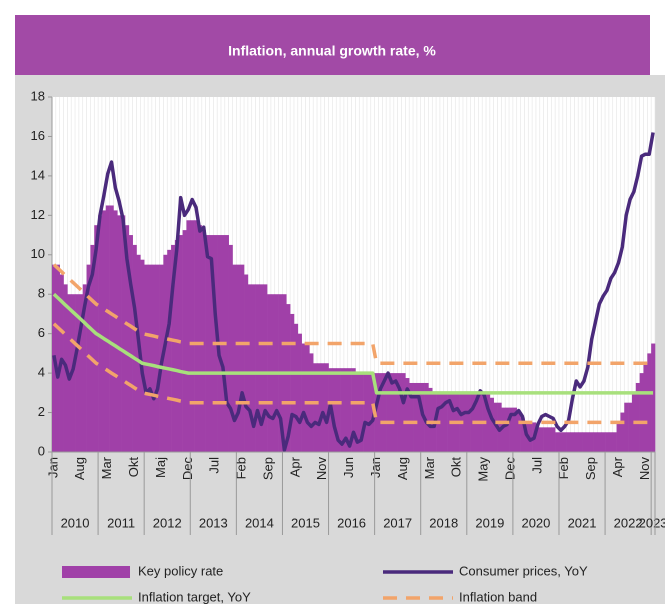 The height and width of the screenshot is (604, 665). I want to click on y-tick-label: 16, so click(38, 135).